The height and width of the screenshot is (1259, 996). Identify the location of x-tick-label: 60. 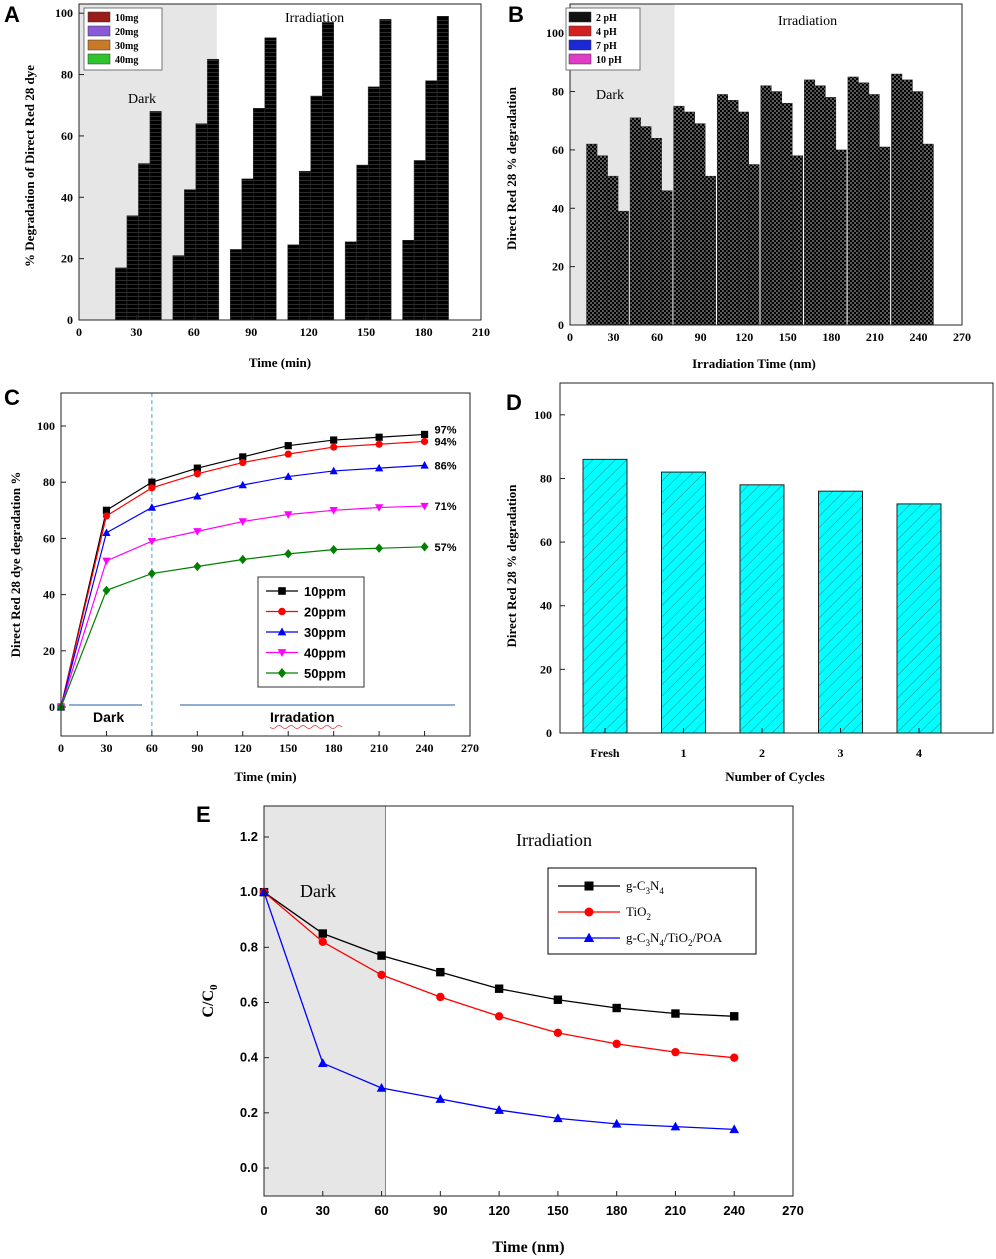
(152, 748).